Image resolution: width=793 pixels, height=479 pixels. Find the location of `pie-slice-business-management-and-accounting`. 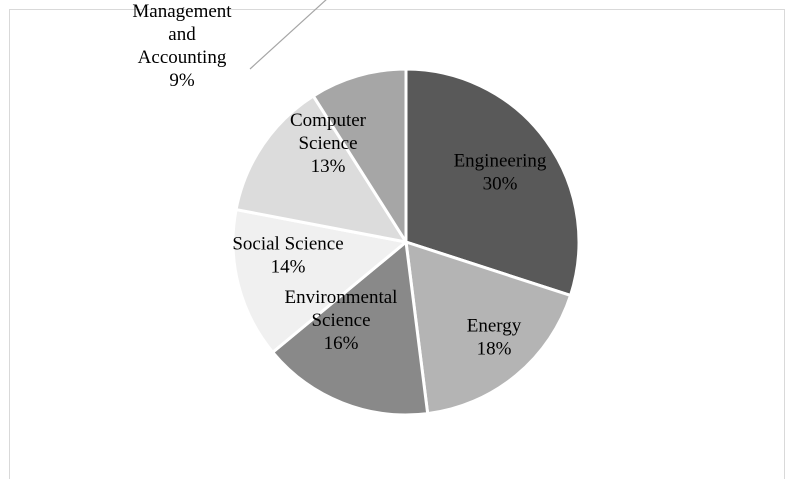

pie-slice-business-management-and-accounting is located at coordinates (359, 155).